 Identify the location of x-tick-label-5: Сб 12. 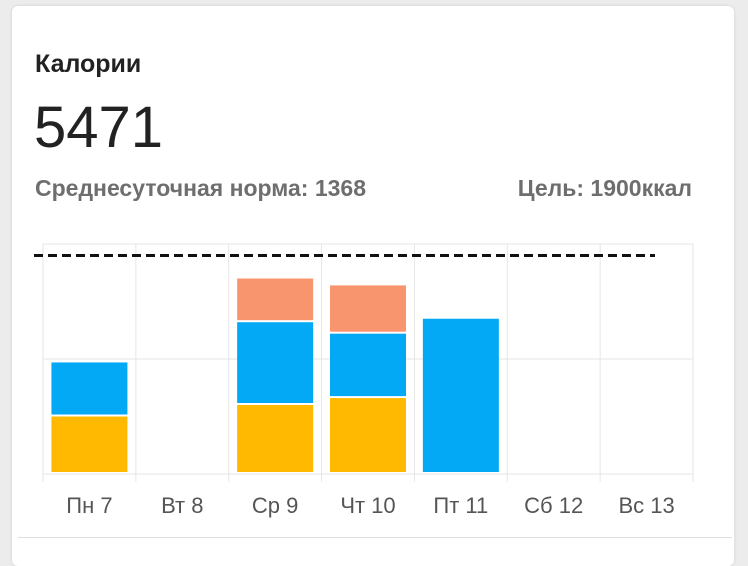
(553, 505).